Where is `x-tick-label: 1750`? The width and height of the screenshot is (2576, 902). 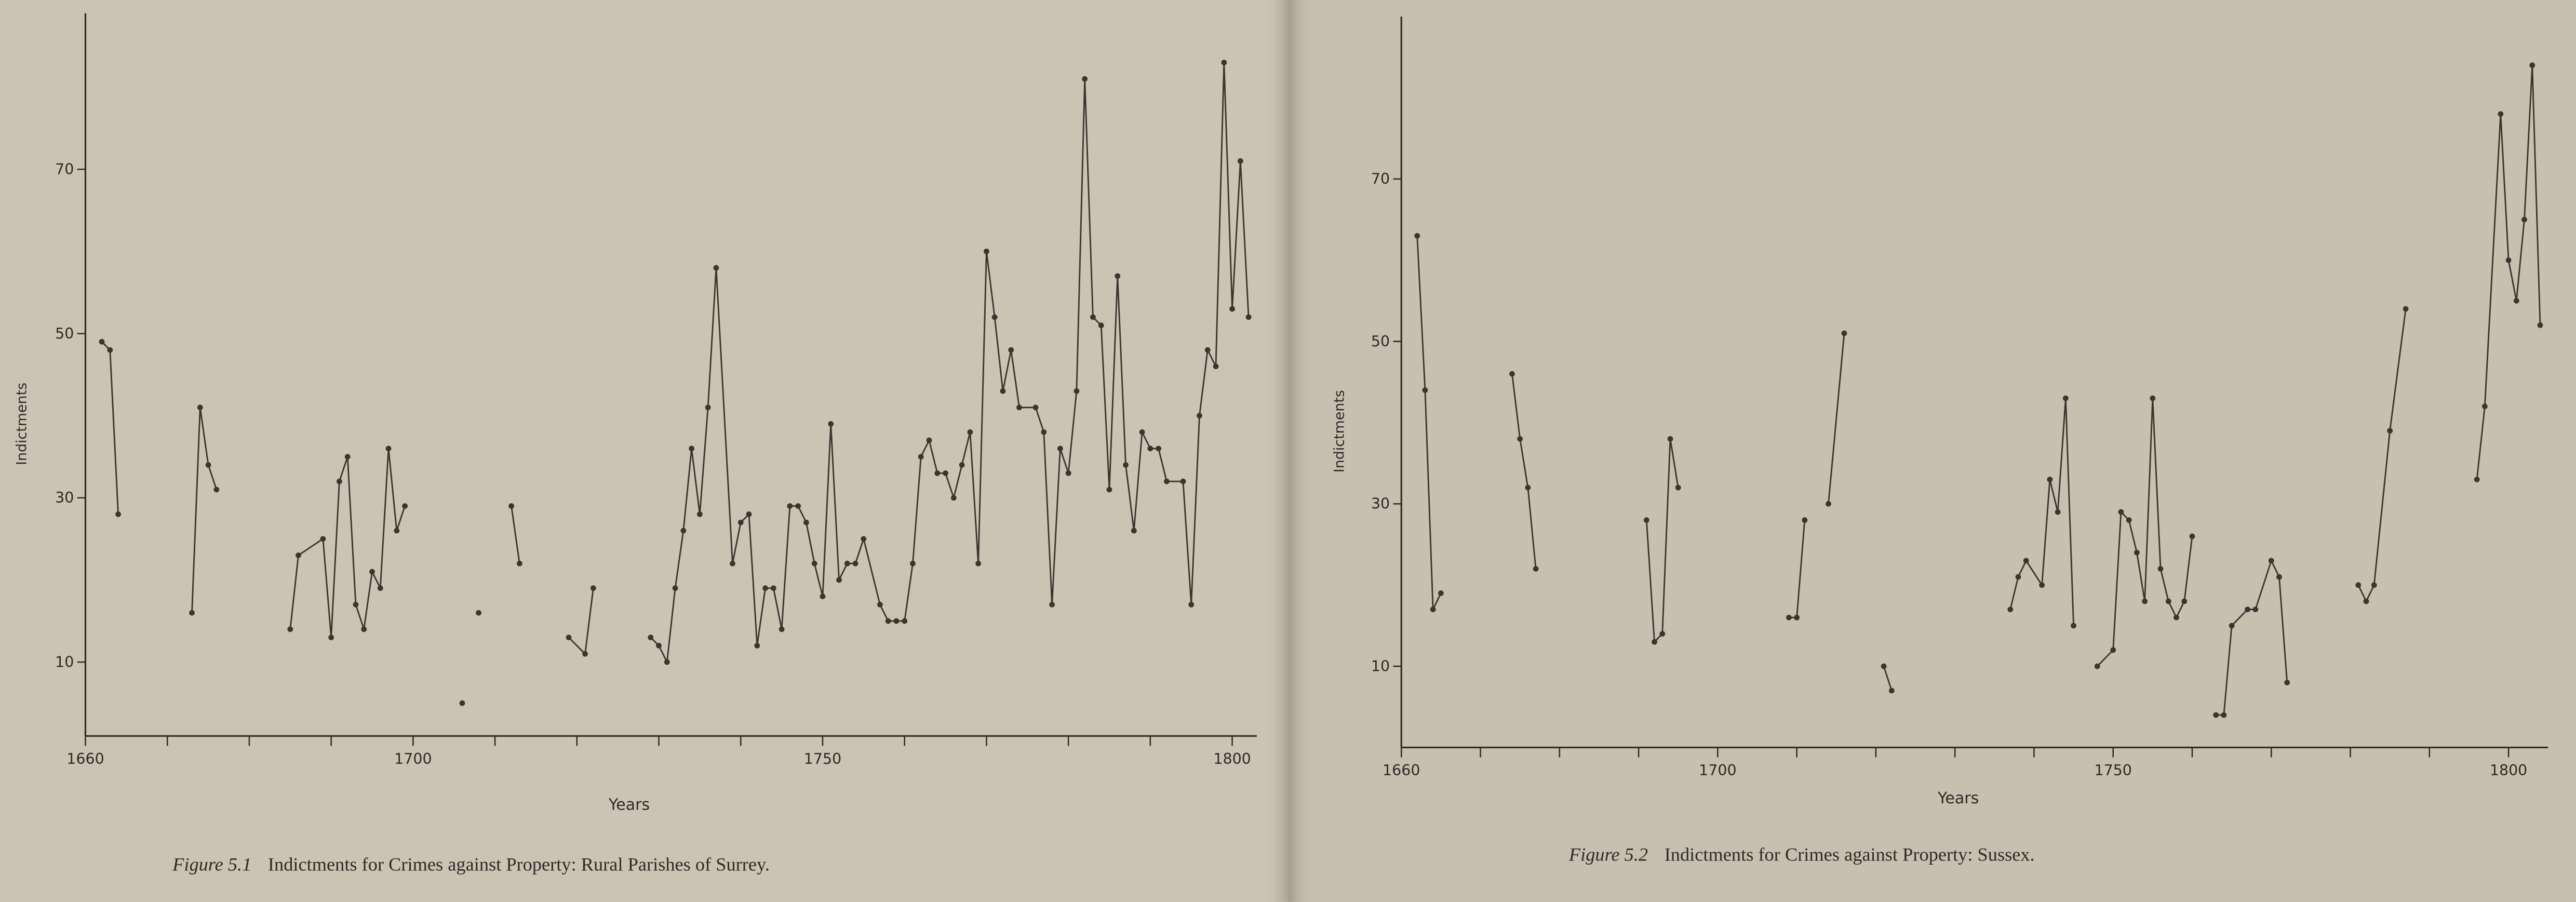 x-tick-label: 1750 is located at coordinates (823, 759).